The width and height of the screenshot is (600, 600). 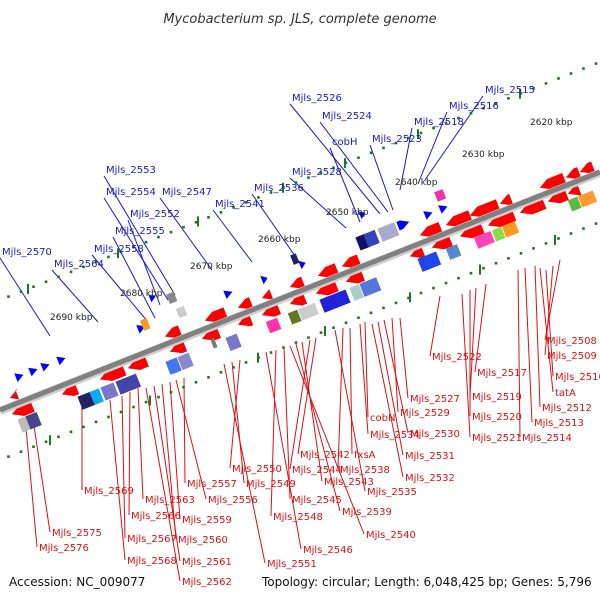 What do you see at coordinates (298, 517) in the screenshot?
I see `lower-gene-label: Mjls_2548` at bounding box center [298, 517].